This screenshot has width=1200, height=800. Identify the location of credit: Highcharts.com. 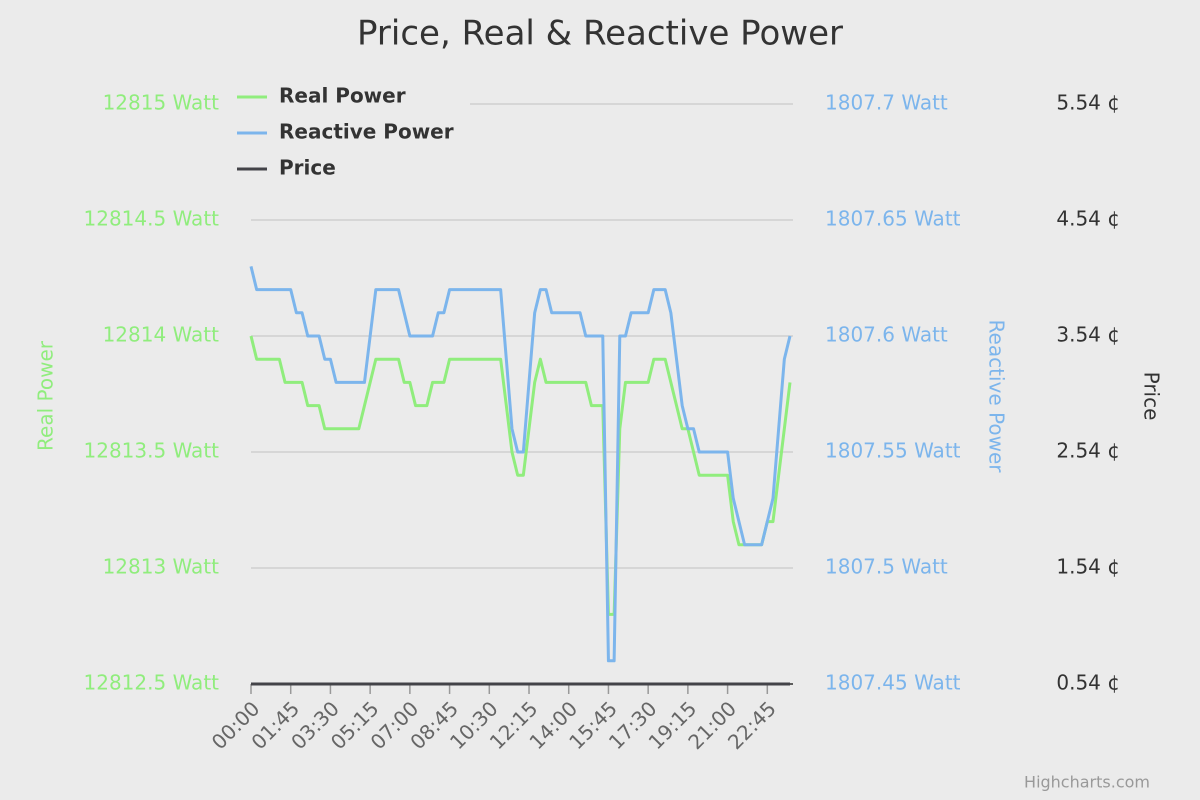
(1087, 782).